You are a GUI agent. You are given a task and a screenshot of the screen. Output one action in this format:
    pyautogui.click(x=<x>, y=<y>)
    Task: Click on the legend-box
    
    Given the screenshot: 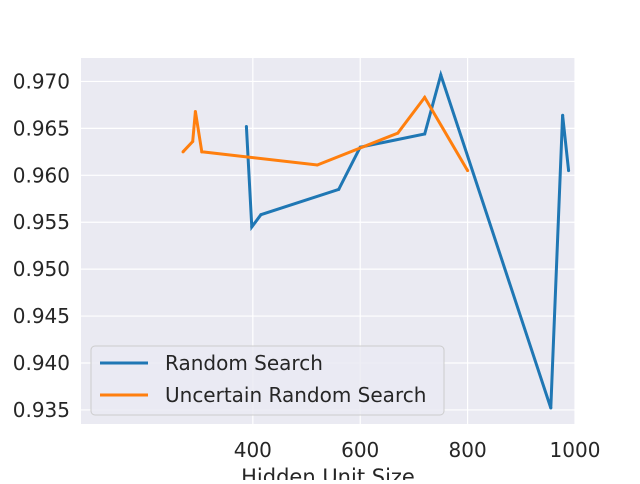 What is the action you would take?
    pyautogui.click(x=267, y=380)
    